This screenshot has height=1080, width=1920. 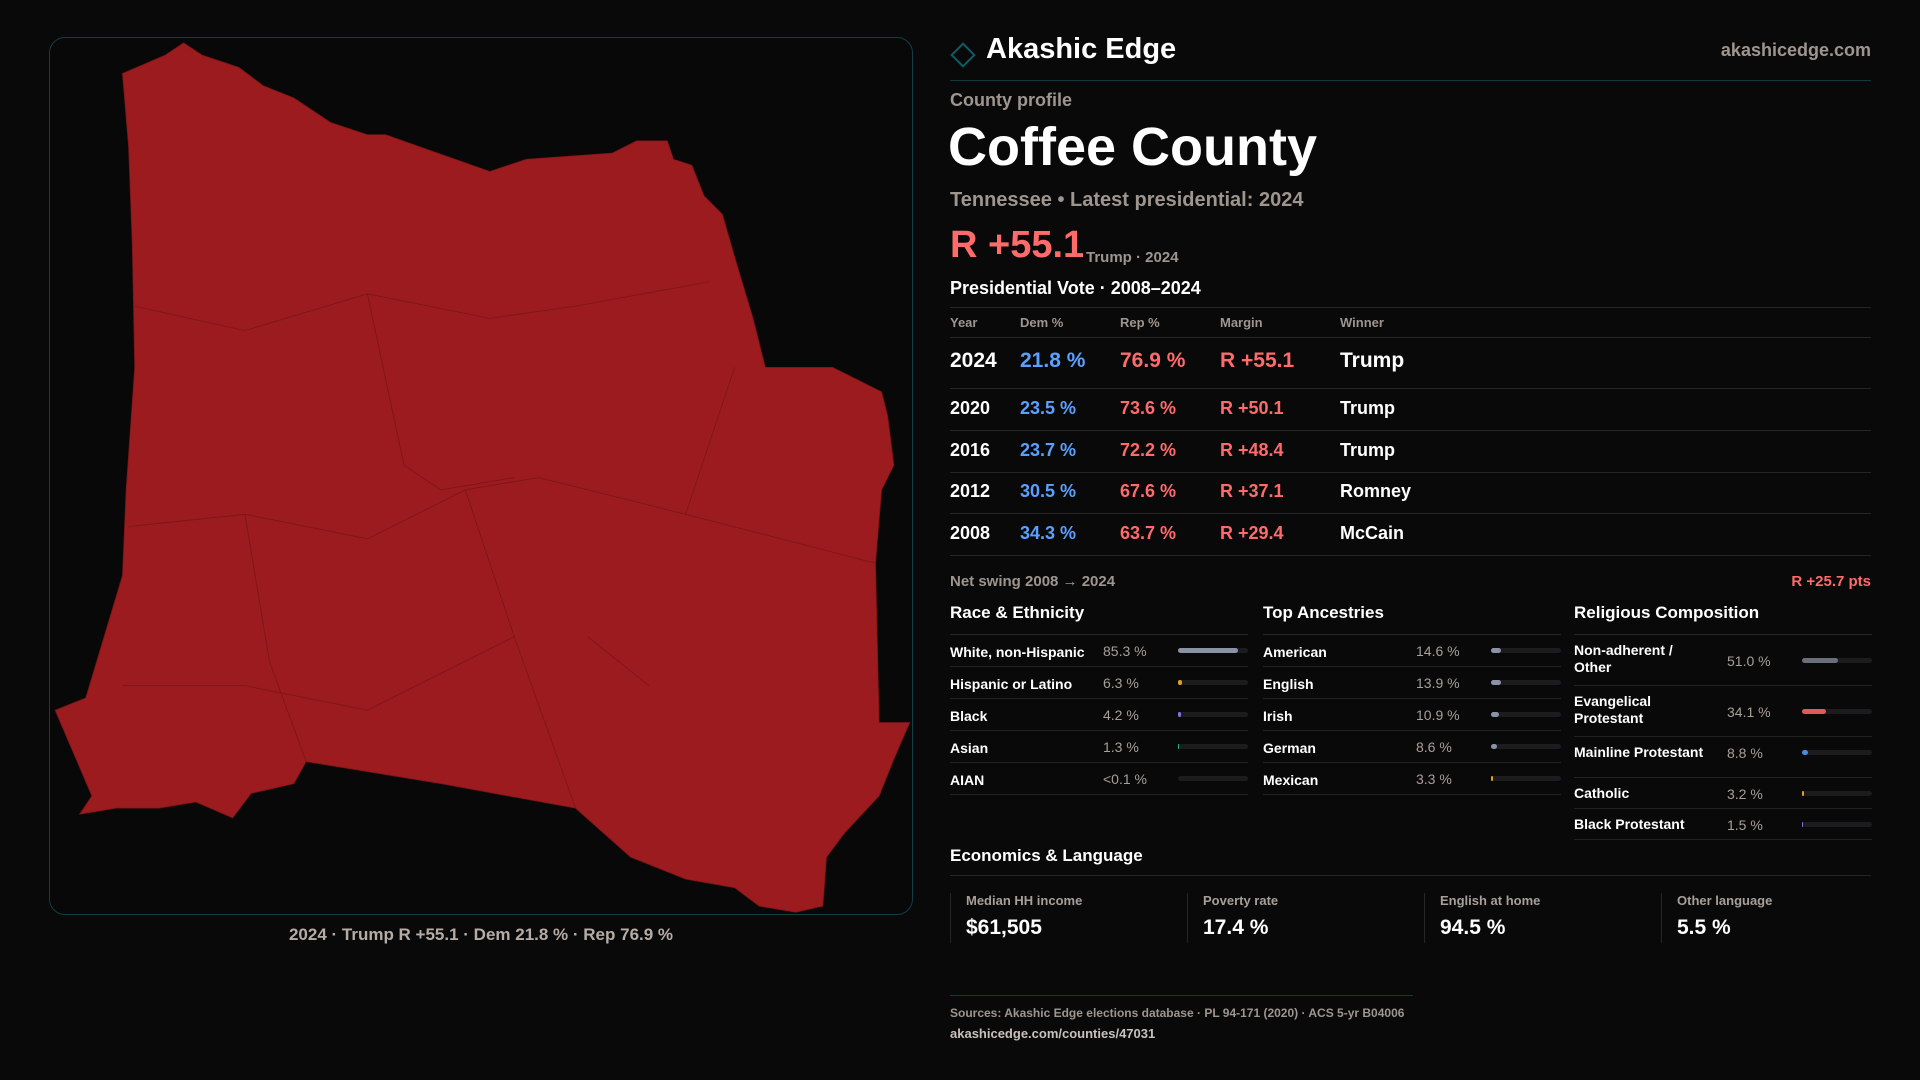 What do you see at coordinates (1099, 651) in the screenshot?
I see `list-item: White, non-Hispanic 85.3 %` at bounding box center [1099, 651].